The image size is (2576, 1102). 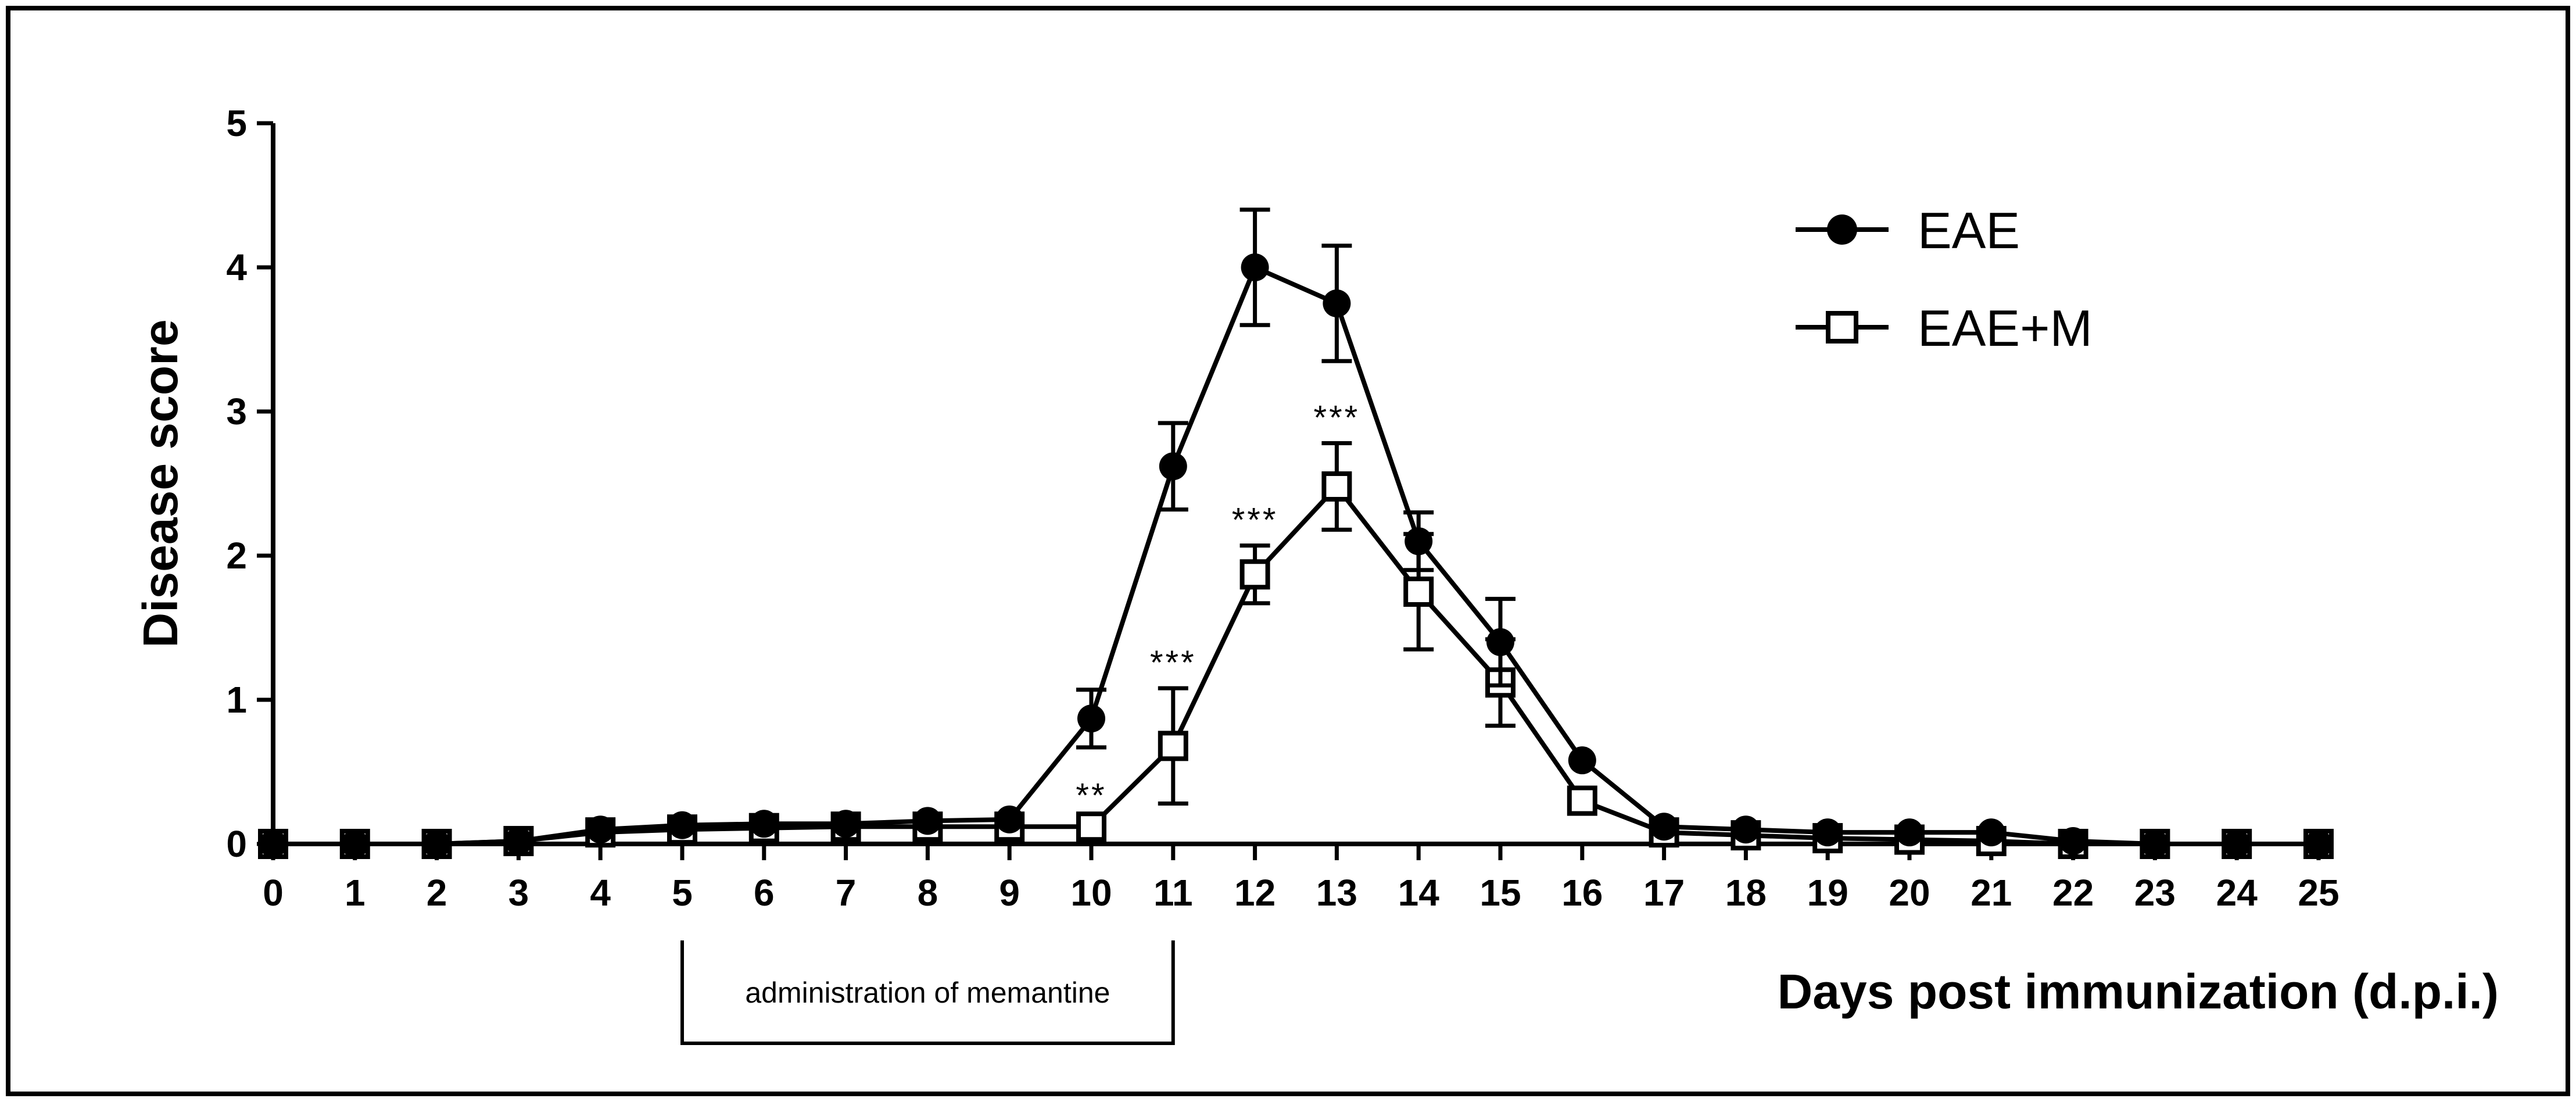 What do you see at coordinates (236, 844) in the screenshot?
I see `y-tick-label: 0` at bounding box center [236, 844].